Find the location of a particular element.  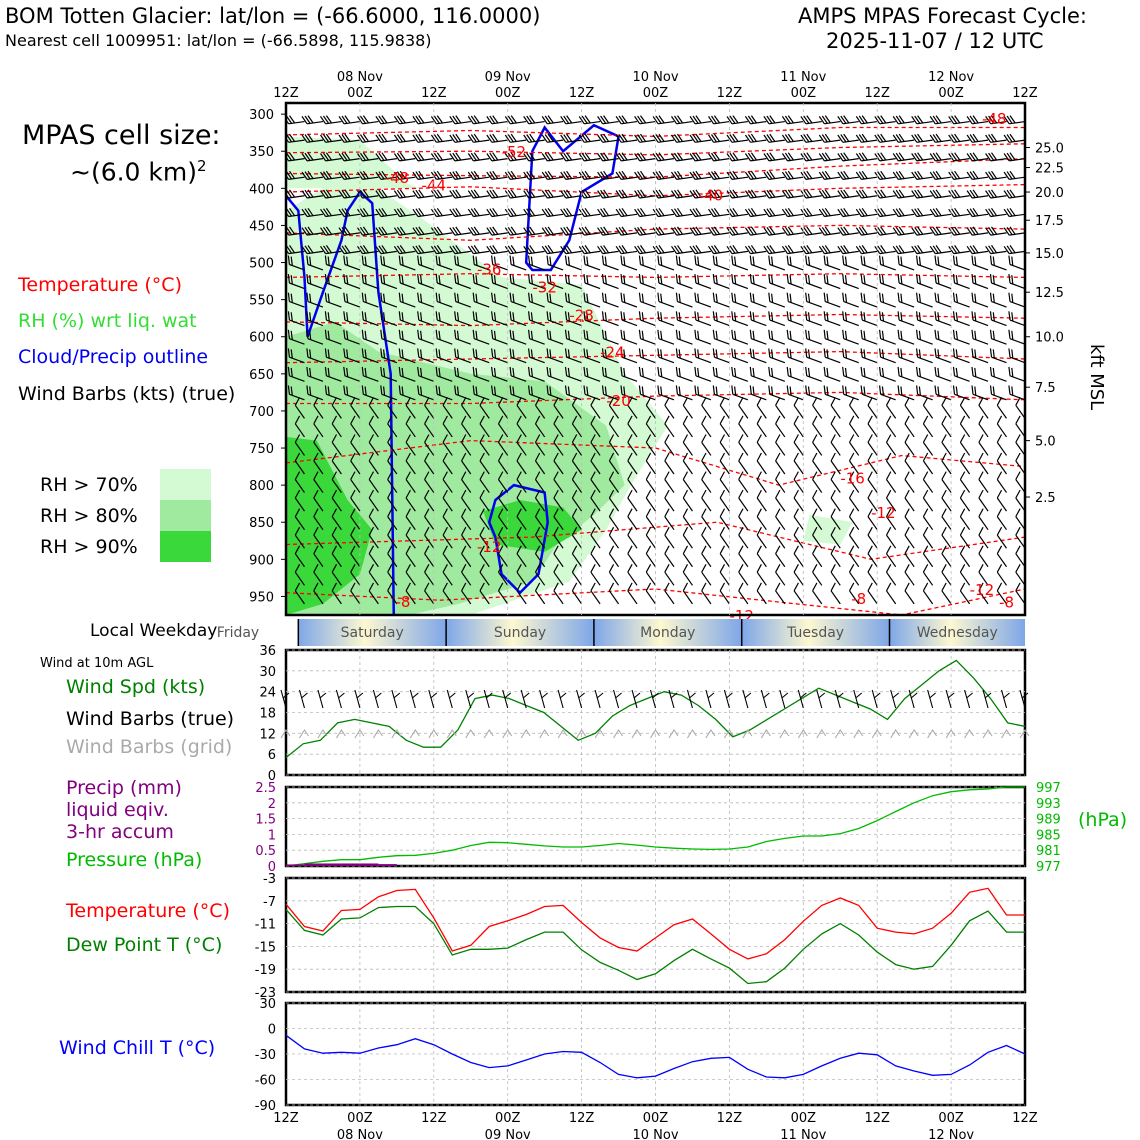

pressure-tick-label: 950 is located at coordinates (261, 597).